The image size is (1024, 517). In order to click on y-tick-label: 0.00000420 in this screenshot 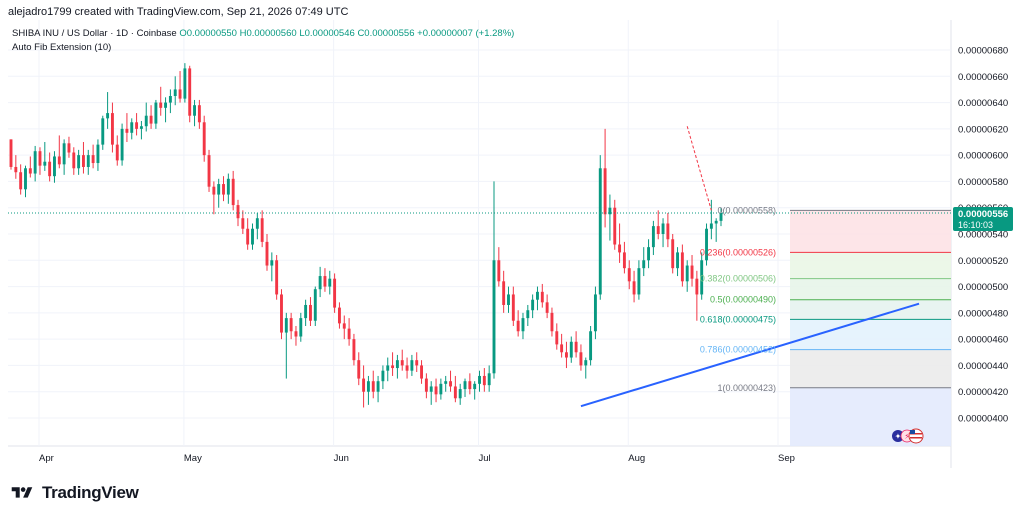, I will do `click(983, 392)`.